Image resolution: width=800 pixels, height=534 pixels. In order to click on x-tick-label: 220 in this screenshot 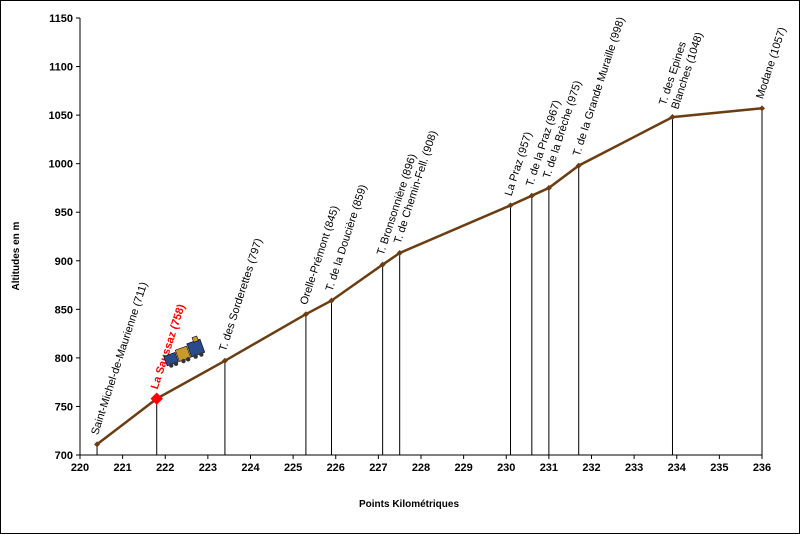, I will do `click(80, 468)`.